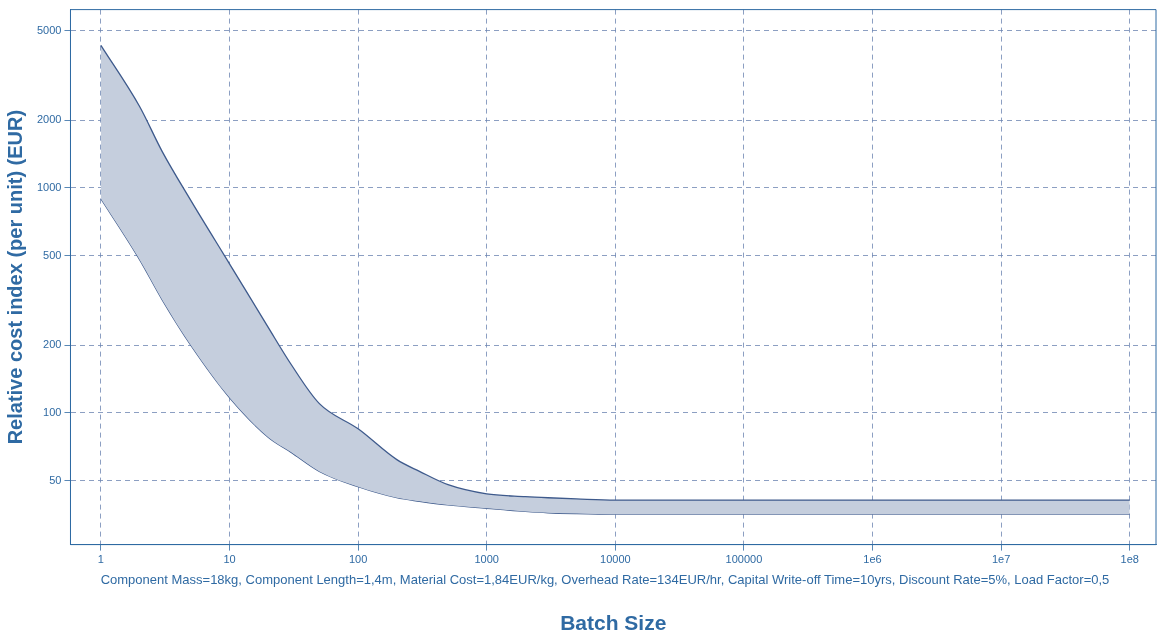 Image resolution: width=1174 pixels, height=641 pixels. I want to click on x-tick-label: 1e8, so click(1129, 559).